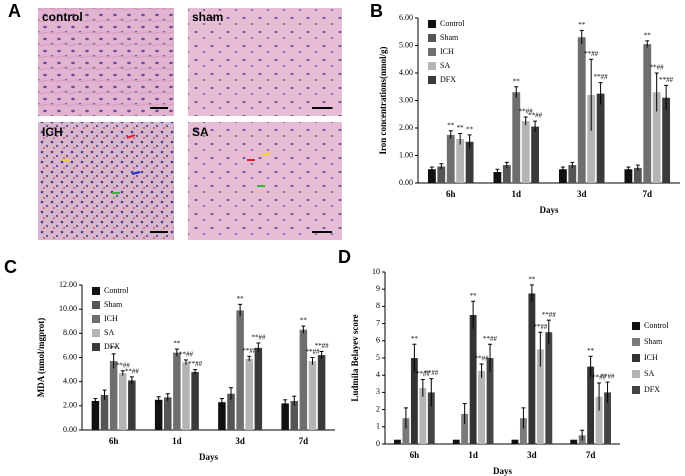  What do you see at coordinates (41, 358) in the screenshot?
I see `y-axis-title: MDA (nmol/mgprot)` at bounding box center [41, 358].